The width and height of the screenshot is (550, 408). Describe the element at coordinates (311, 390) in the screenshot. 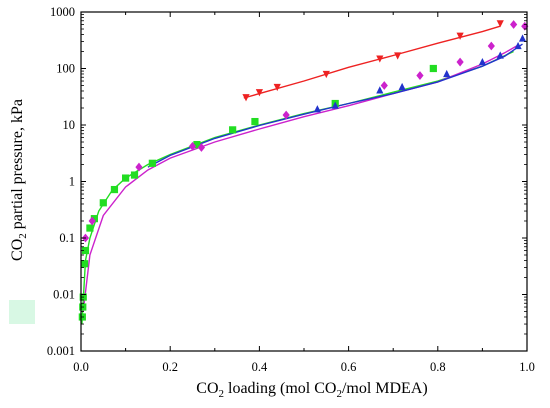

I see `x-axis-title: CO2 loading (mol CO2/mol MDEA)` at that location.